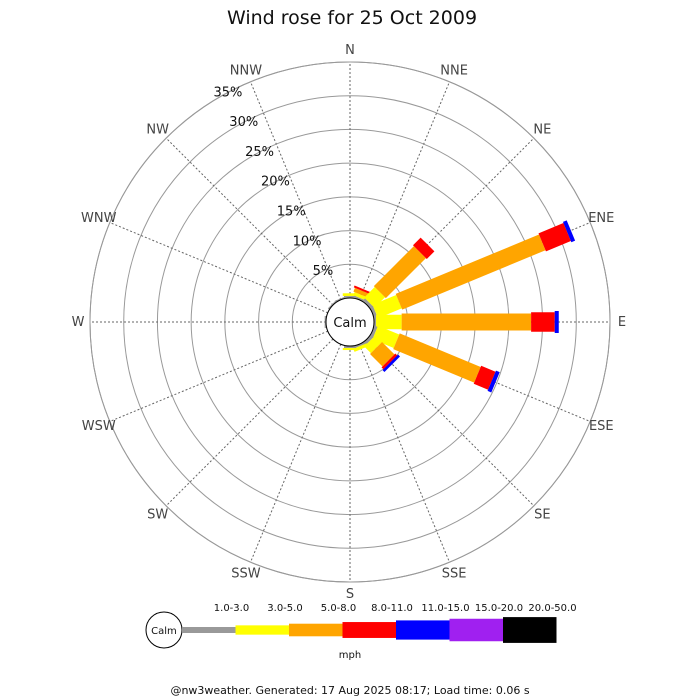 The width and height of the screenshot is (700, 700). What do you see at coordinates (296, 191) in the screenshot?
I see `spoke-nnw` at bounding box center [296, 191].